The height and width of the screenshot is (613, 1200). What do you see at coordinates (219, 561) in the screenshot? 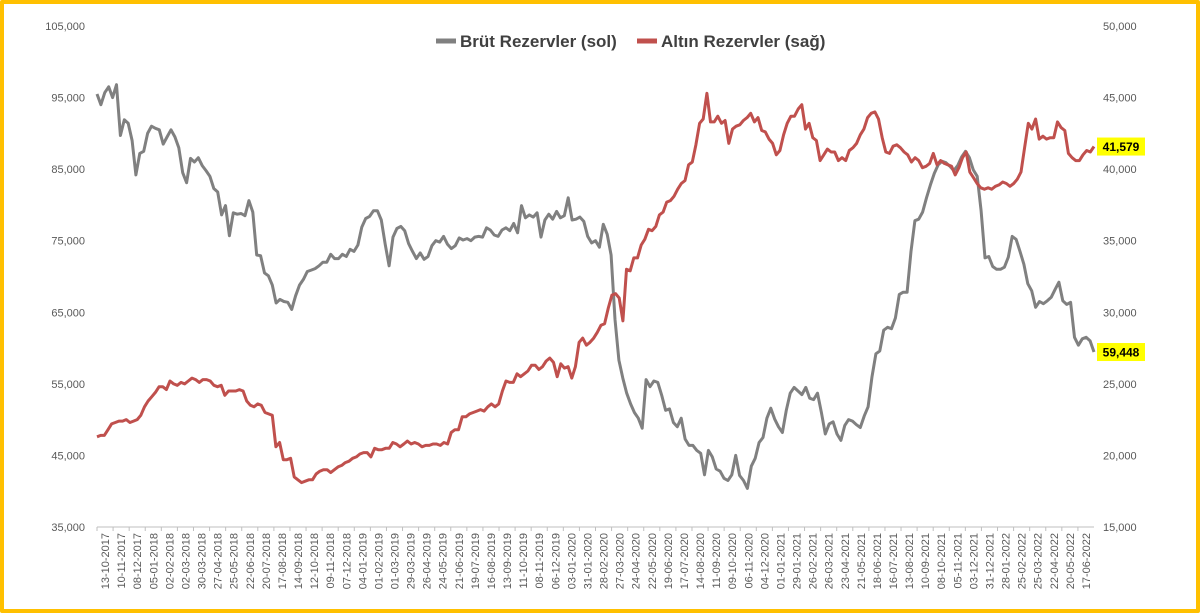
I see `x-tick-label: 27-04-2018` at bounding box center [219, 561].